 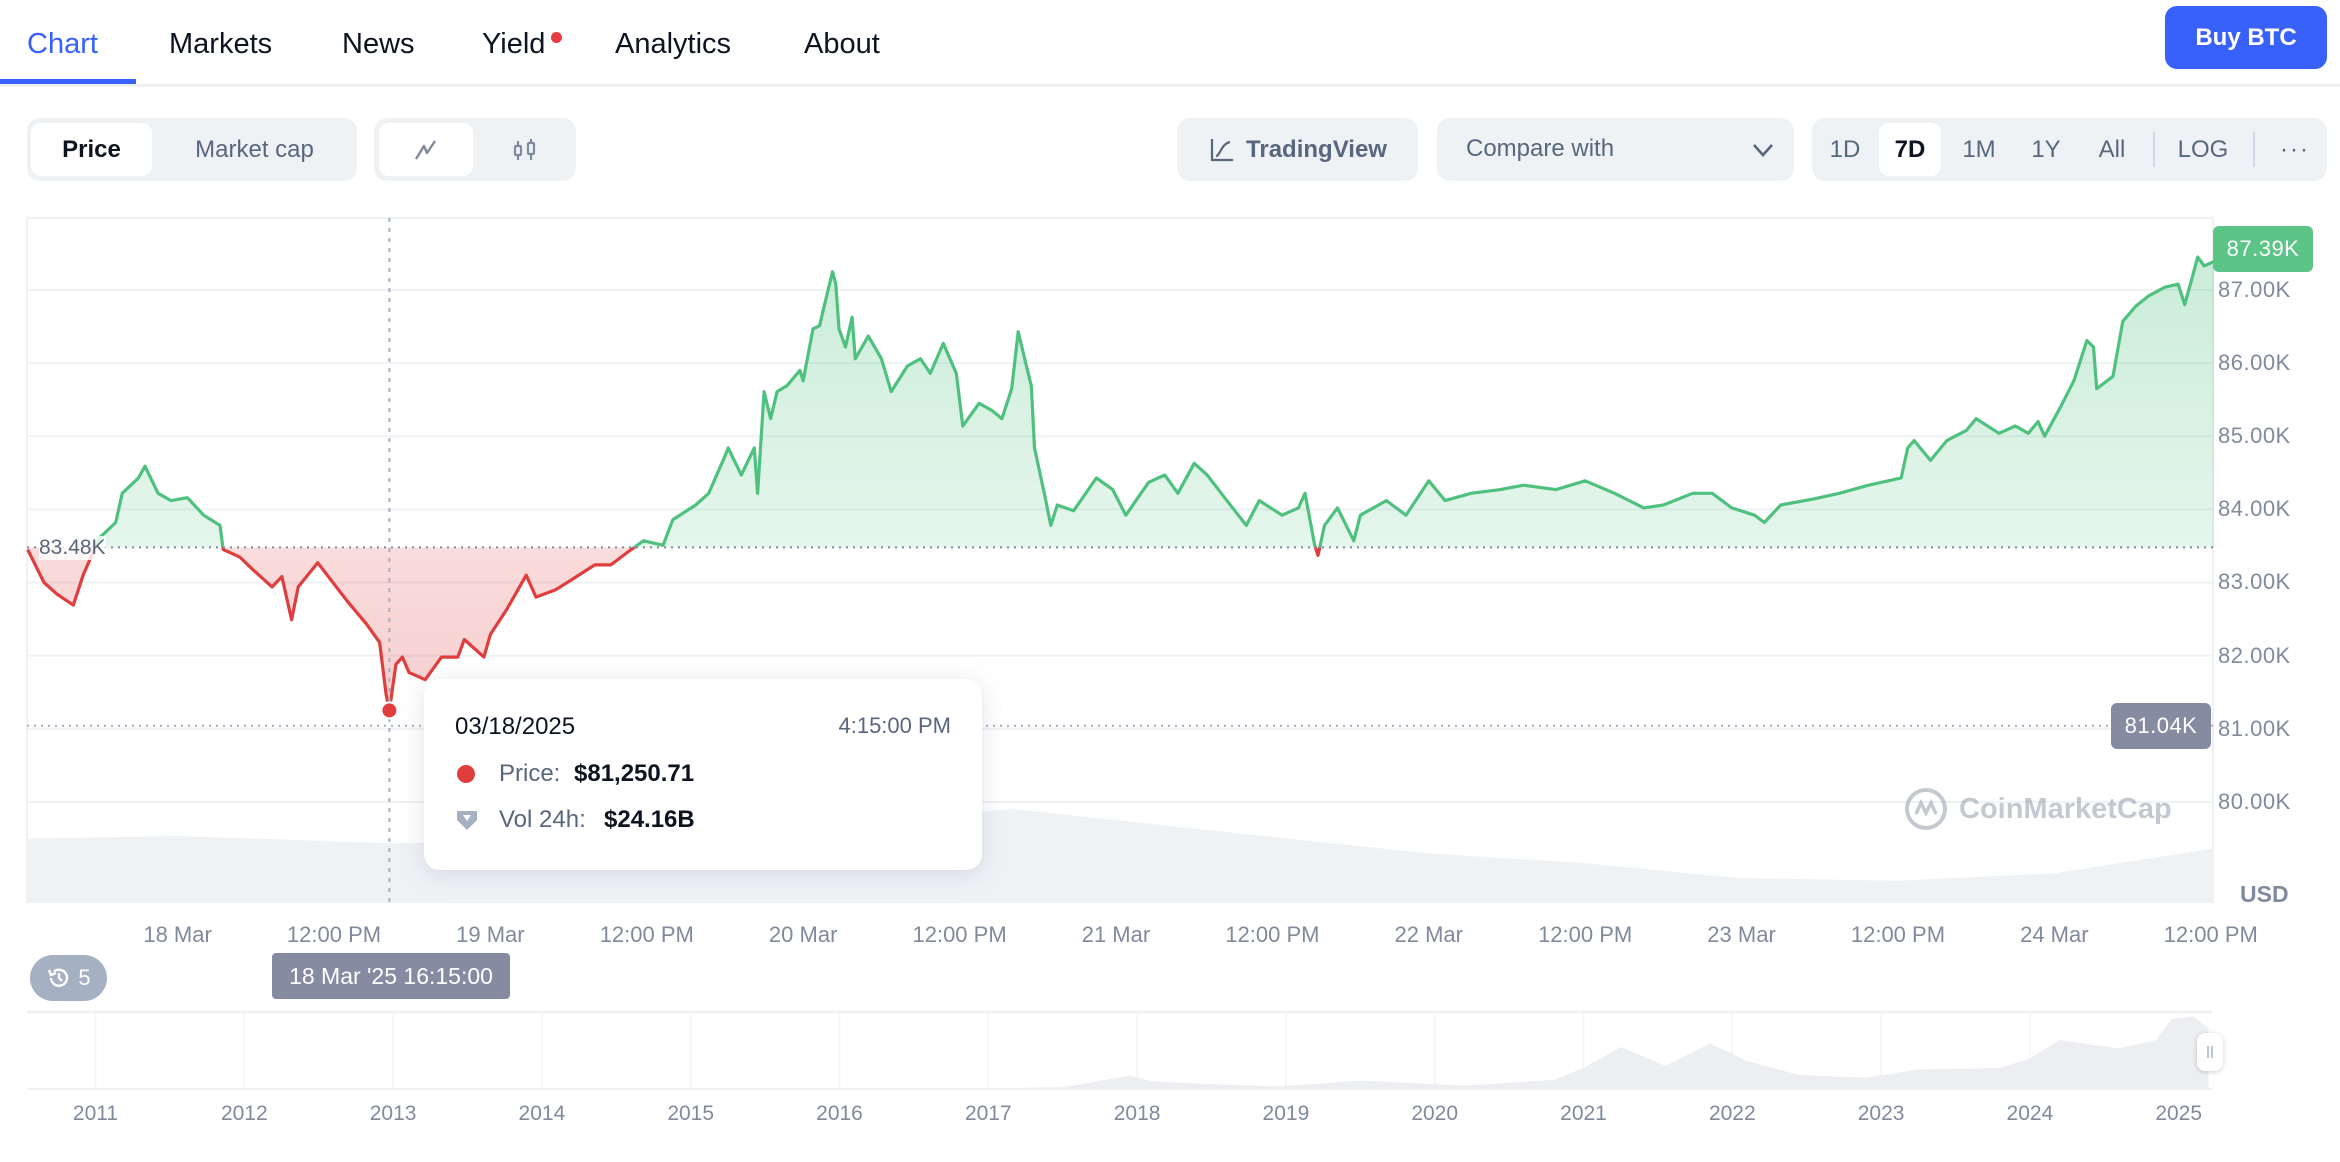 What do you see at coordinates (1845, 149) in the screenshot?
I see `range-1d: 1D` at bounding box center [1845, 149].